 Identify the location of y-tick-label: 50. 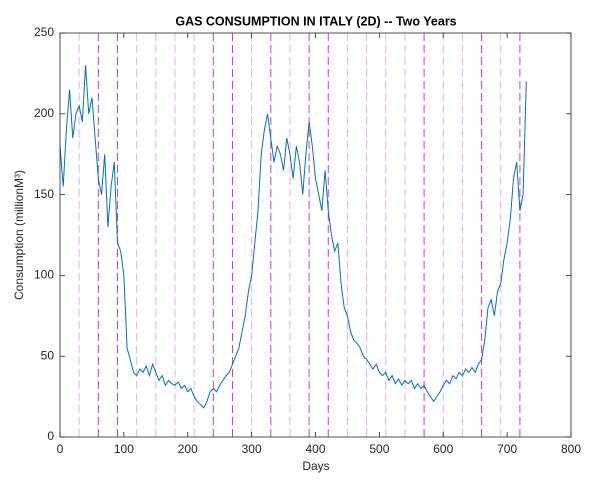
(48, 355).